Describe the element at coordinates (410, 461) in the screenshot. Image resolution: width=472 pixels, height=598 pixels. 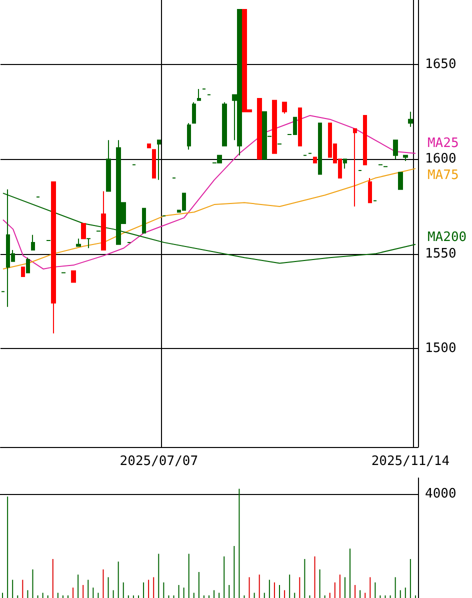
I see `x-tick-label: 2025/11/14` at that location.